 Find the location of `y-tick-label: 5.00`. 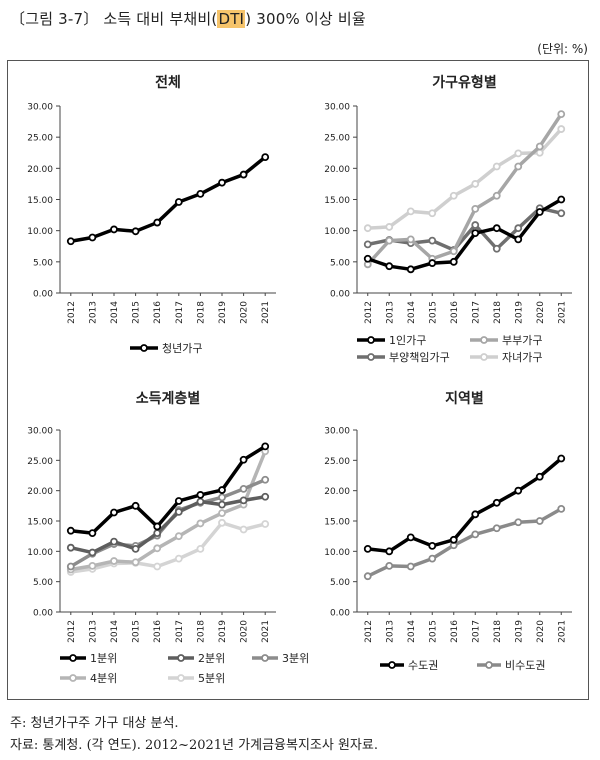

y-tick-label: 5.00 is located at coordinates (43, 263).